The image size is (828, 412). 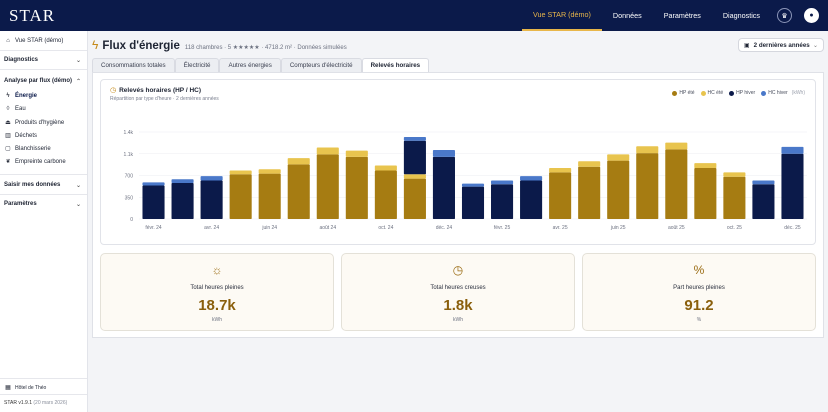 I want to click on kpi-value: 1.8k, so click(x=458, y=305).